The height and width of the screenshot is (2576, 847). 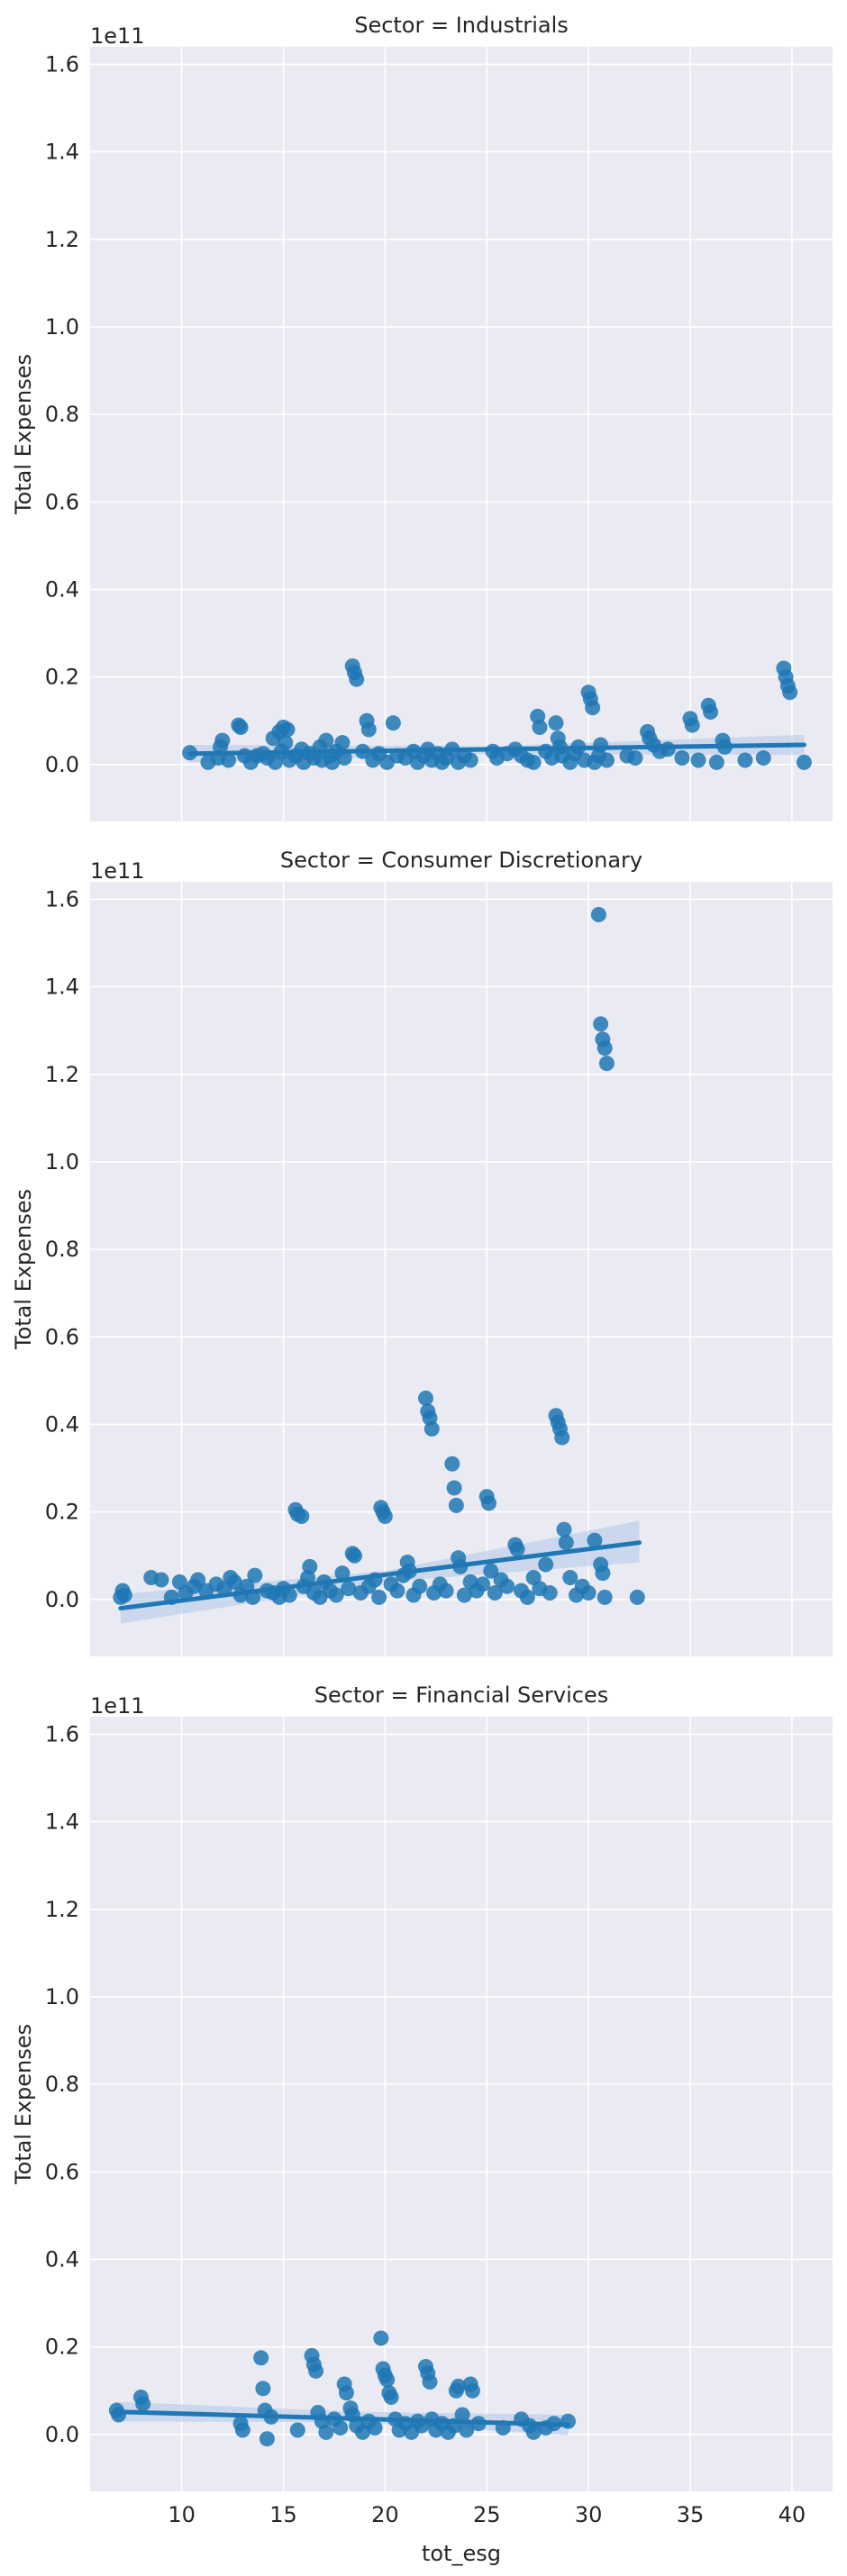 What do you see at coordinates (487, 2514) in the screenshot?
I see `x-tick-label: 25` at bounding box center [487, 2514].